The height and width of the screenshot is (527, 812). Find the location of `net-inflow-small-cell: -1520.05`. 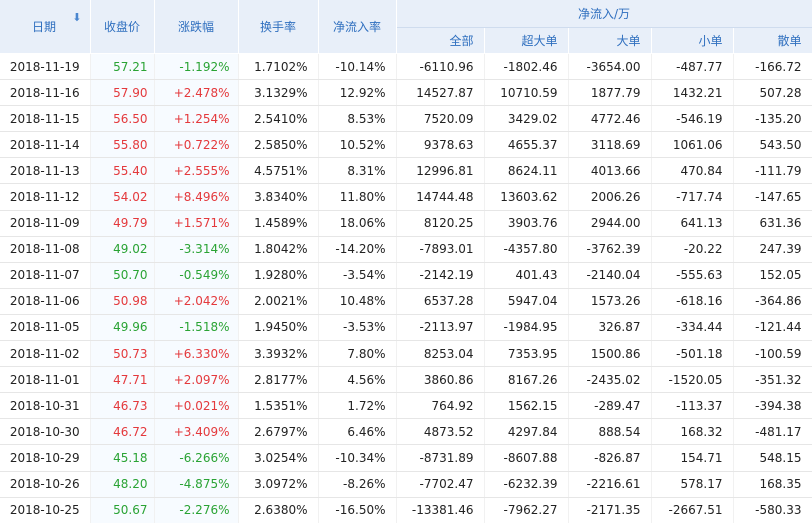

net-inflow-small-cell: -1520.05 is located at coordinates (692, 380).